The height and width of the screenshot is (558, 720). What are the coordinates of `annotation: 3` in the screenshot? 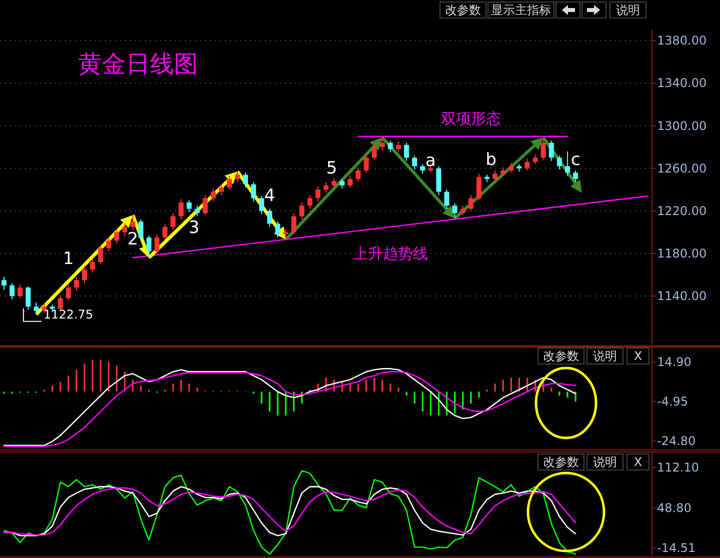 It's located at (194, 228).